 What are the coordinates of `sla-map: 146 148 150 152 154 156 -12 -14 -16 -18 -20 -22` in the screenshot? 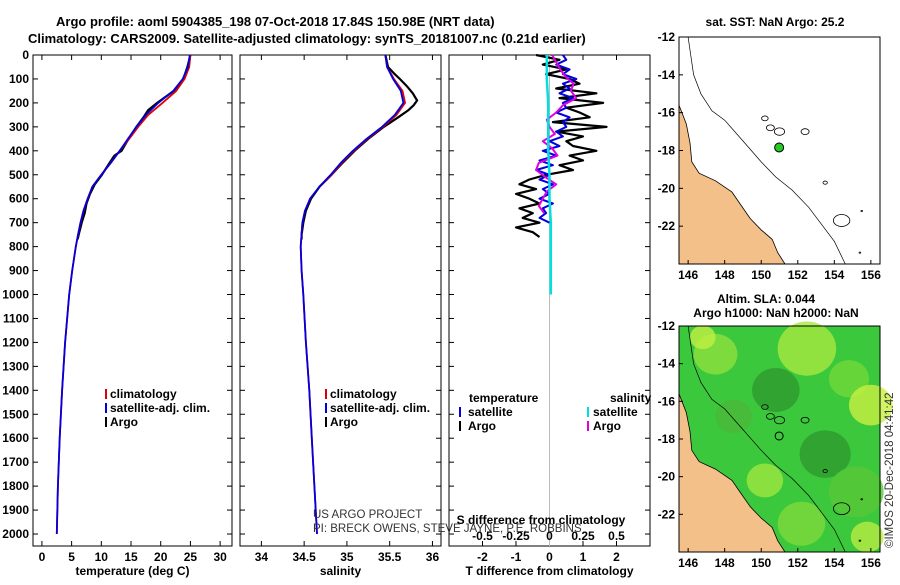 It's located at (775, 444).